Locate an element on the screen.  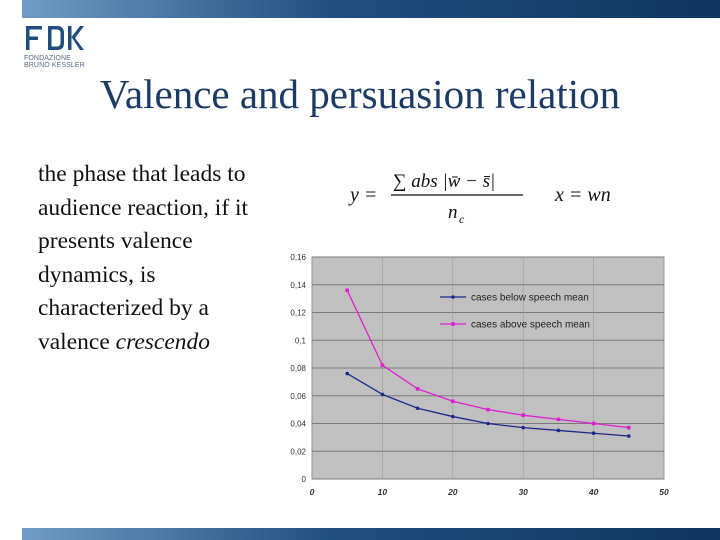
y-tick-label: 0,02 is located at coordinates (298, 451).